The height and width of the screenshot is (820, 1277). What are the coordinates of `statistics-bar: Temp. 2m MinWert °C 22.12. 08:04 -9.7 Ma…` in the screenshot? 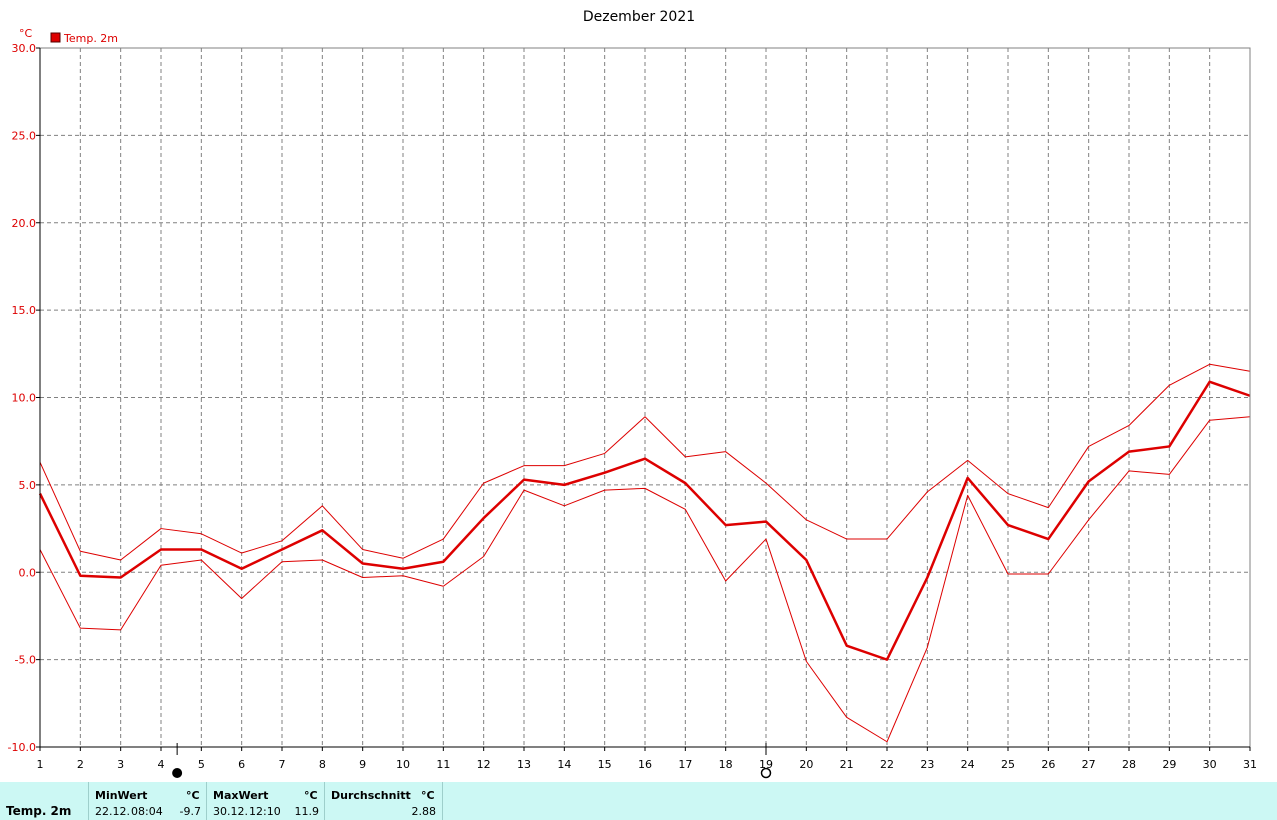 It's located at (638, 801).